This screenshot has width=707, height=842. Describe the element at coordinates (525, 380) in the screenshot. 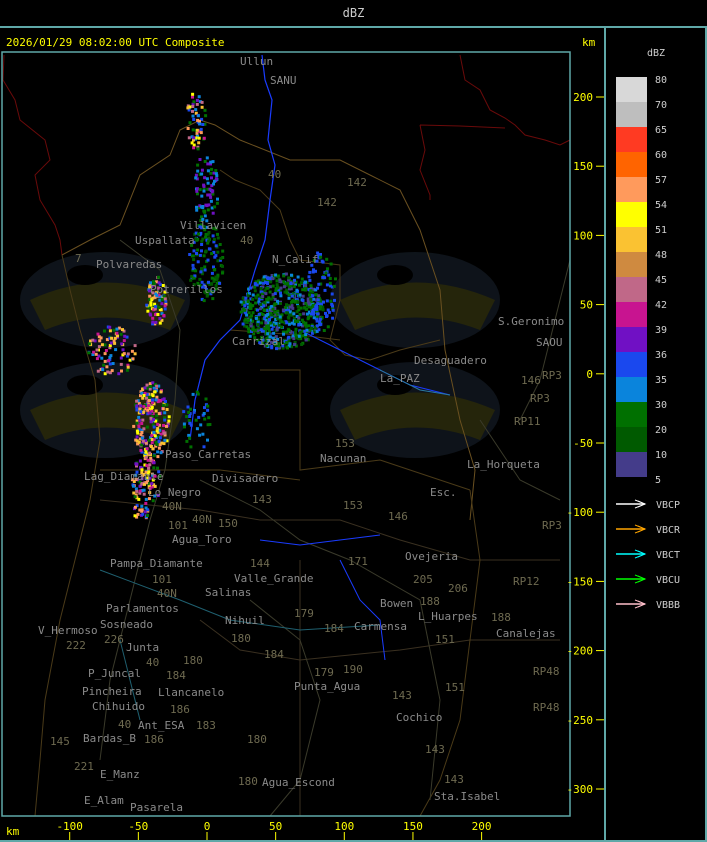

I see `road` at that location.